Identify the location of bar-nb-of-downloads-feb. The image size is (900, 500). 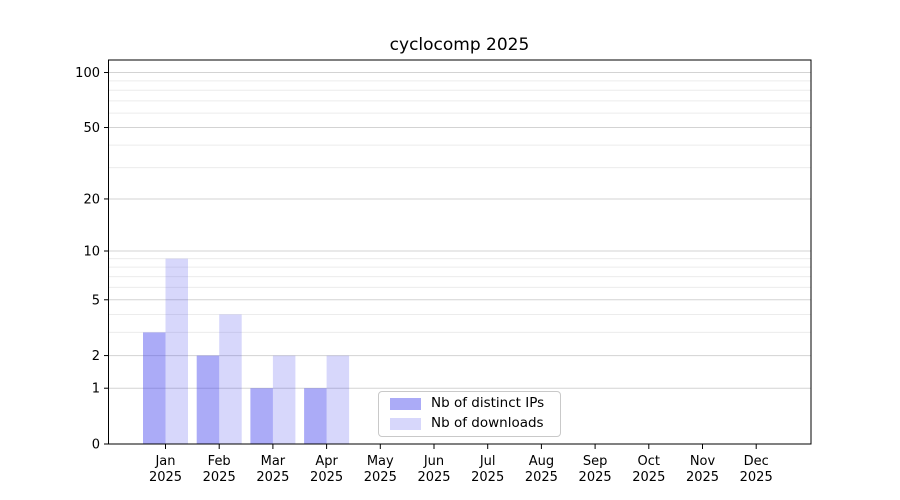
(230, 379).